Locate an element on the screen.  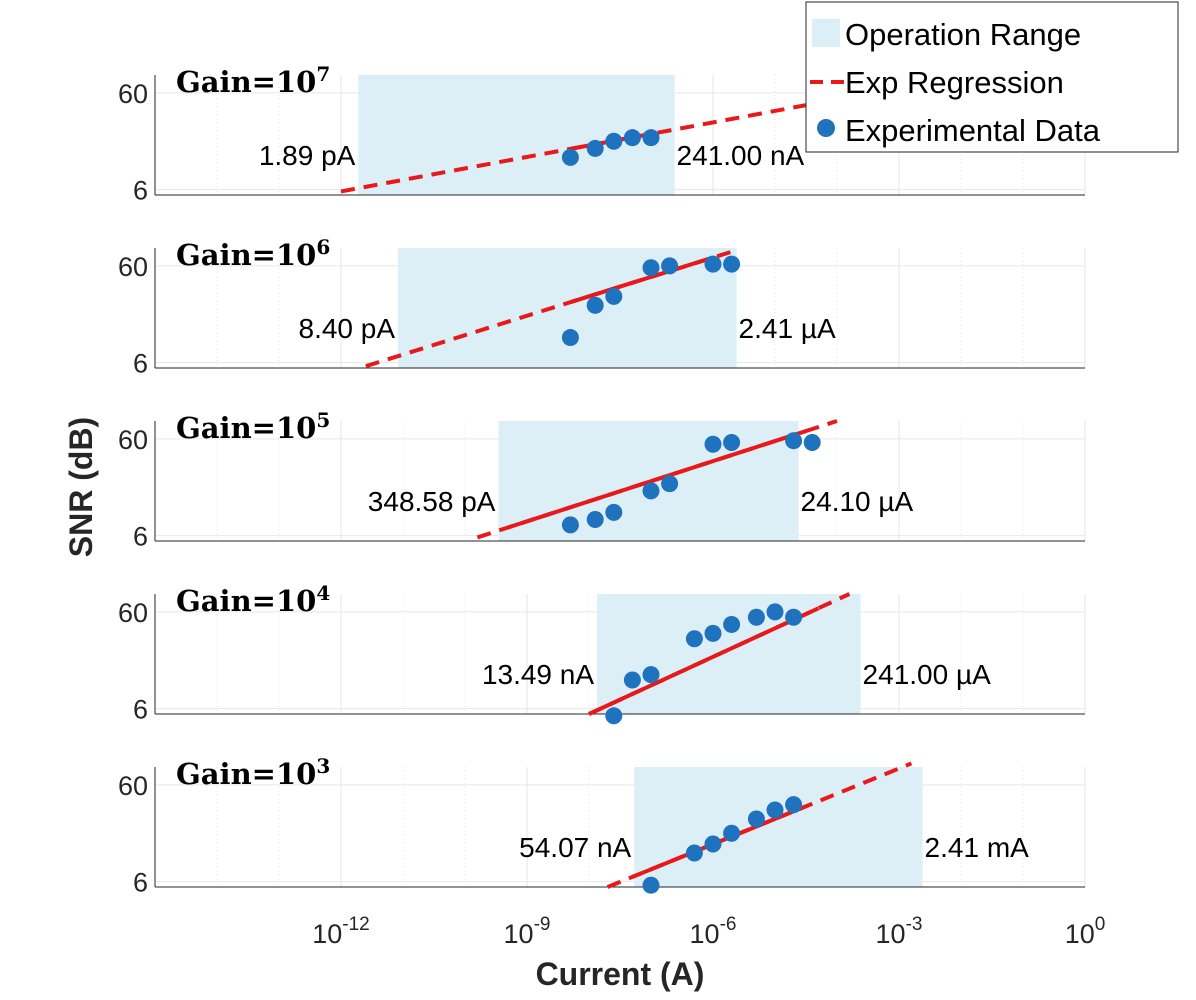
x-tick-labels: 10⁻¹² 10⁻⁹ 10⁻⁶ 10⁻³ 10⁰ is located at coordinates (708, 931).